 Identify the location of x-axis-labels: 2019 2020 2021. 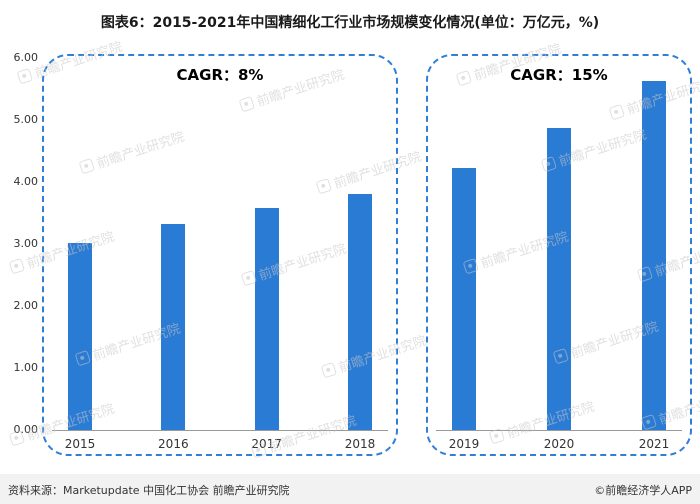
(559, 444).